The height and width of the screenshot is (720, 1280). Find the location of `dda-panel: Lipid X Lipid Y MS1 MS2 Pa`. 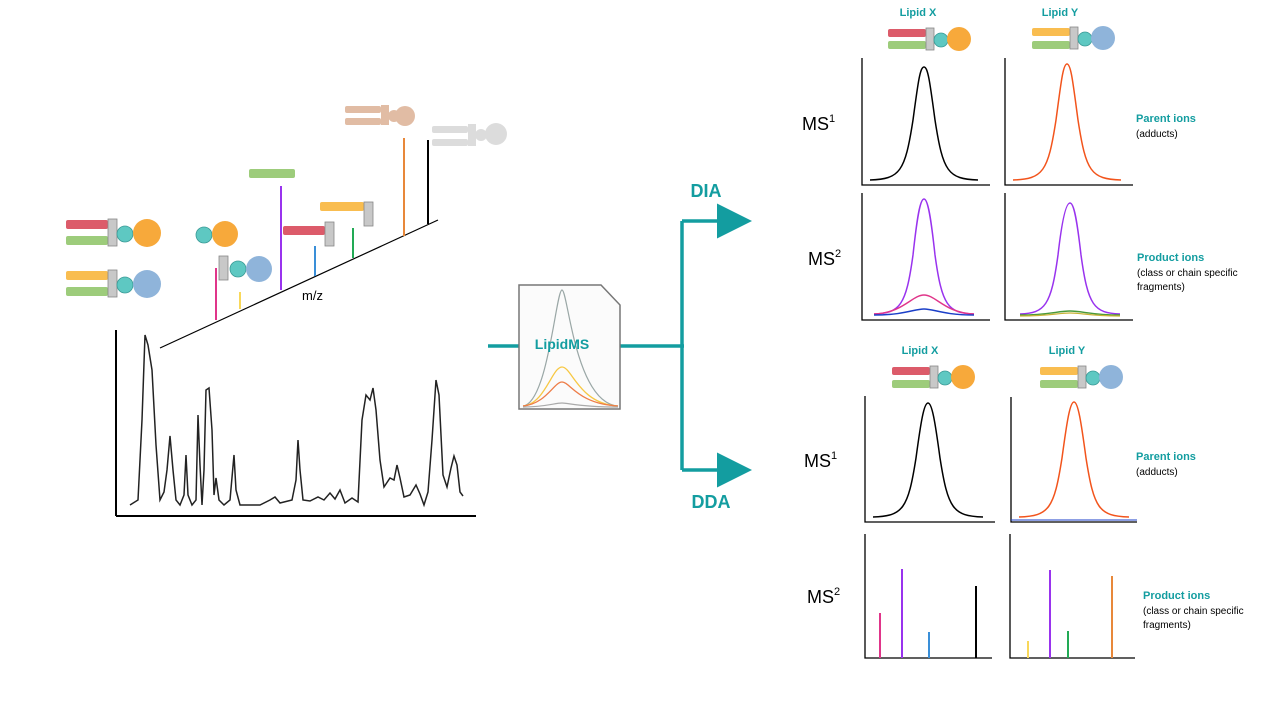

dda-panel: Lipid X Lipid Y MS1 MS2 Pa is located at coordinates (1024, 502).